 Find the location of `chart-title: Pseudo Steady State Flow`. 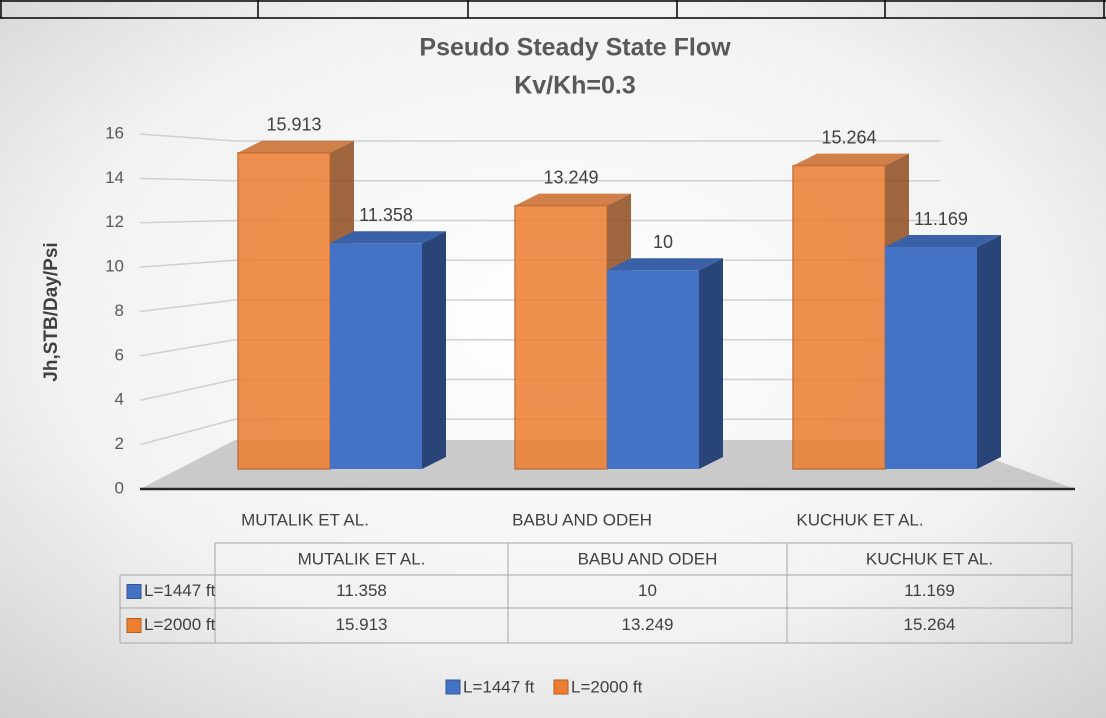

chart-title: Pseudo Steady State Flow is located at coordinates (575, 48).